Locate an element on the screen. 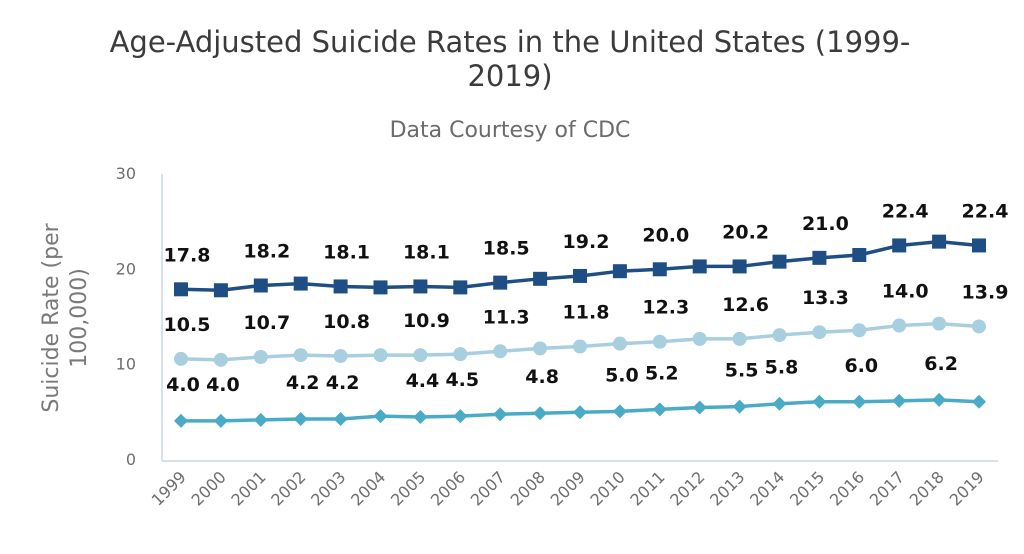 This screenshot has width=1024, height=554. y-axis-label-line-2: 100,000) is located at coordinates (79, 318).